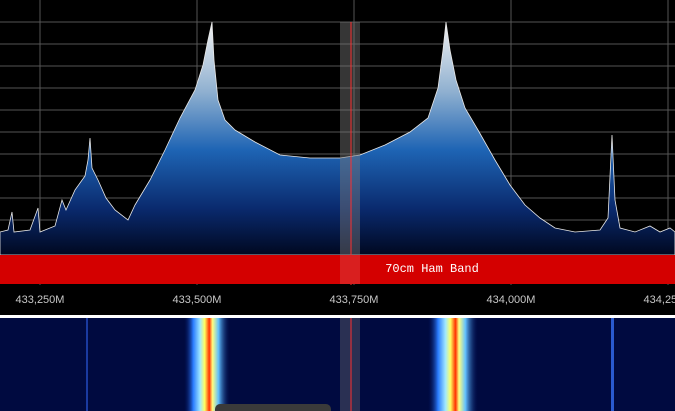 The width and height of the screenshot is (675, 411). I want to click on frequency-tick-label: 433,500M, so click(197, 300).